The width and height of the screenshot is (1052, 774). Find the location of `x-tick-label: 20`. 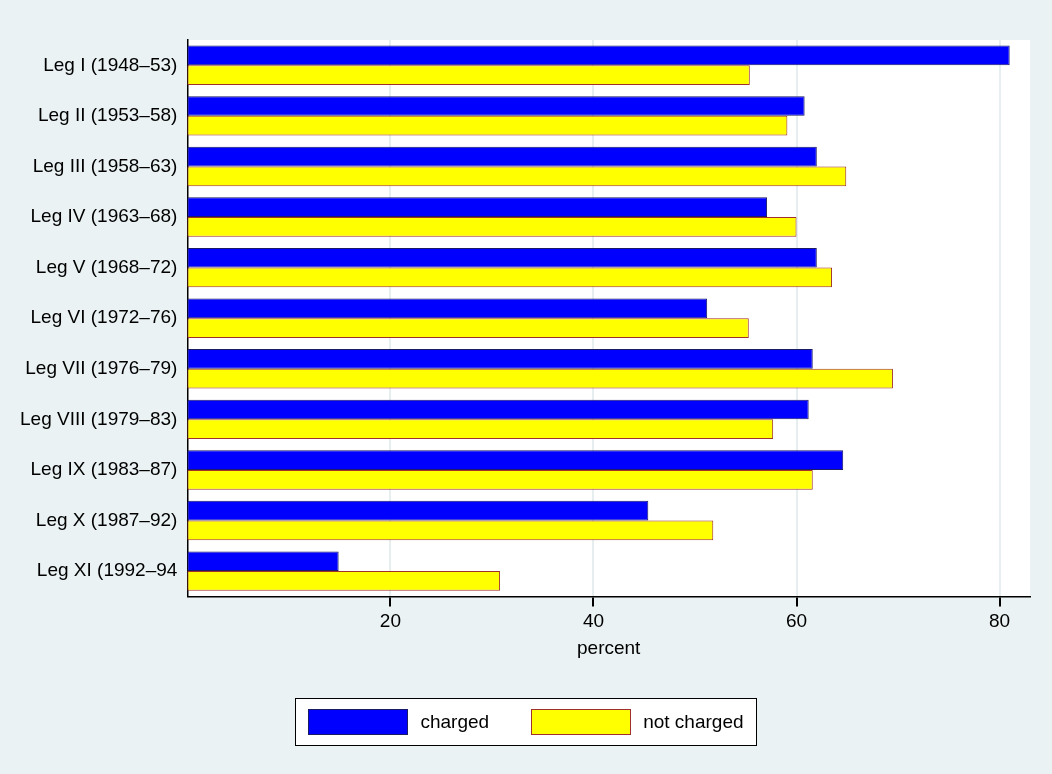

x-tick-label: 20 is located at coordinates (390, 621).